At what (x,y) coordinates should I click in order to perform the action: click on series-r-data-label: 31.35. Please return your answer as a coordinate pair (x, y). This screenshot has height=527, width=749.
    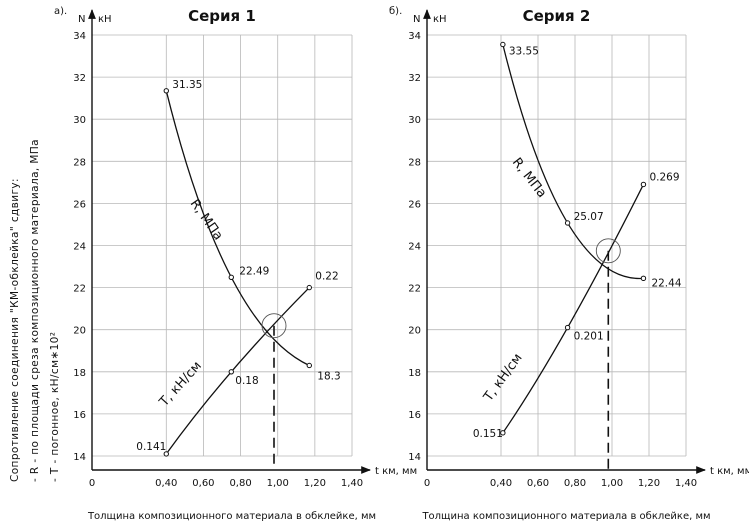
    Looking at the image, I should click on (187, 85).